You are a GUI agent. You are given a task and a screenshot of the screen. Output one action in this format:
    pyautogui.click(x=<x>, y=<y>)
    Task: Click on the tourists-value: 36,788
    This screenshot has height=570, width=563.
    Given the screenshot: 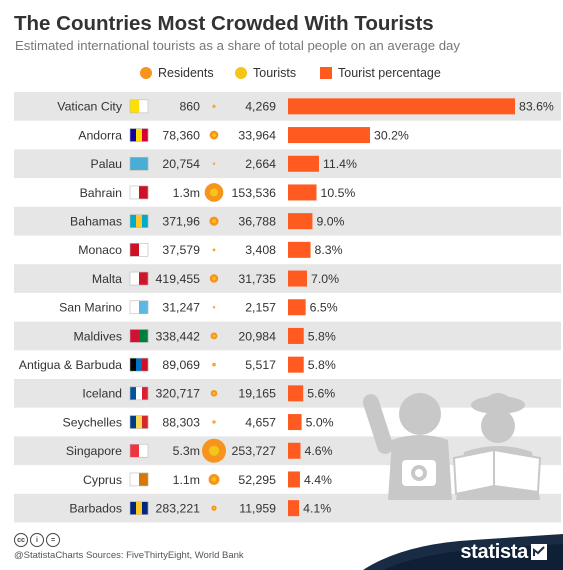 What is the action you would take?
    pyautogui.click(x=257, y=221)
    